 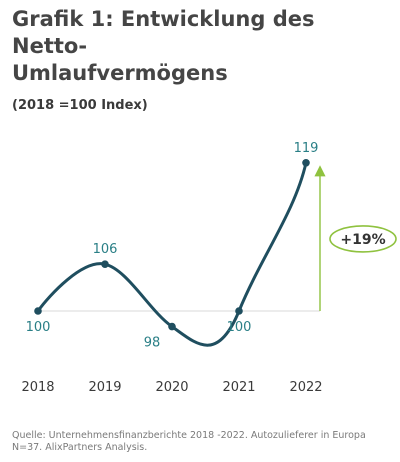 I want to click on data-point-2021, so click(x=239, y=311).